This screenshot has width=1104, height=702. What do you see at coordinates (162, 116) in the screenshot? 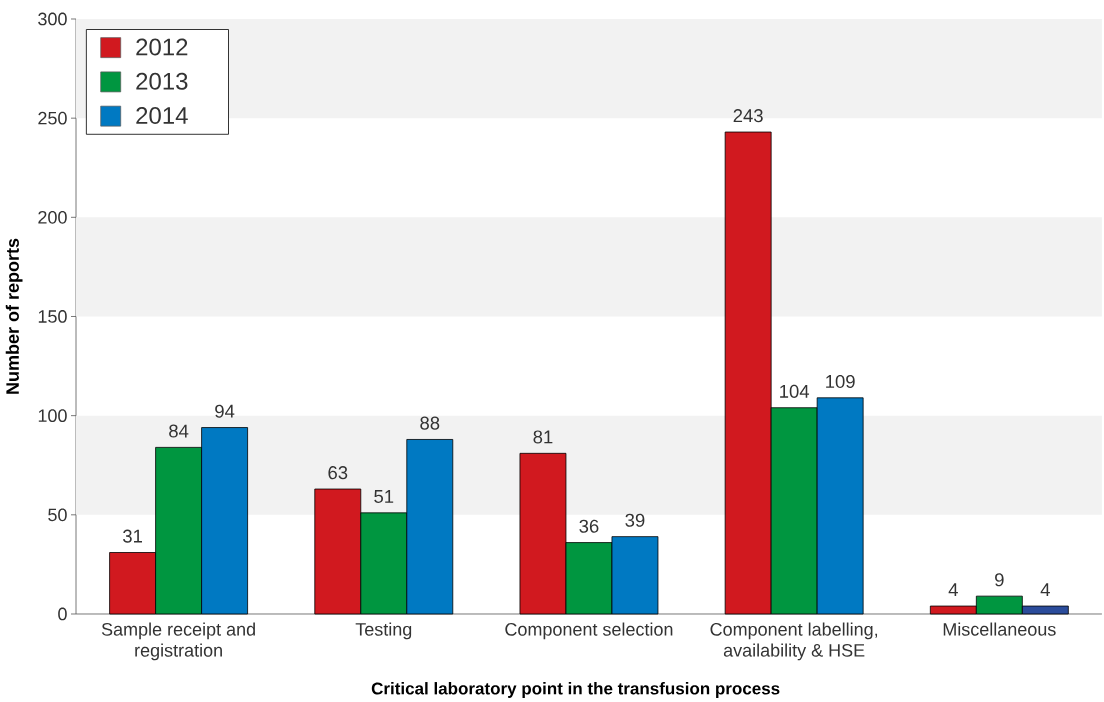
I see `legend-label: 2014` at bounding box center [162, 116].